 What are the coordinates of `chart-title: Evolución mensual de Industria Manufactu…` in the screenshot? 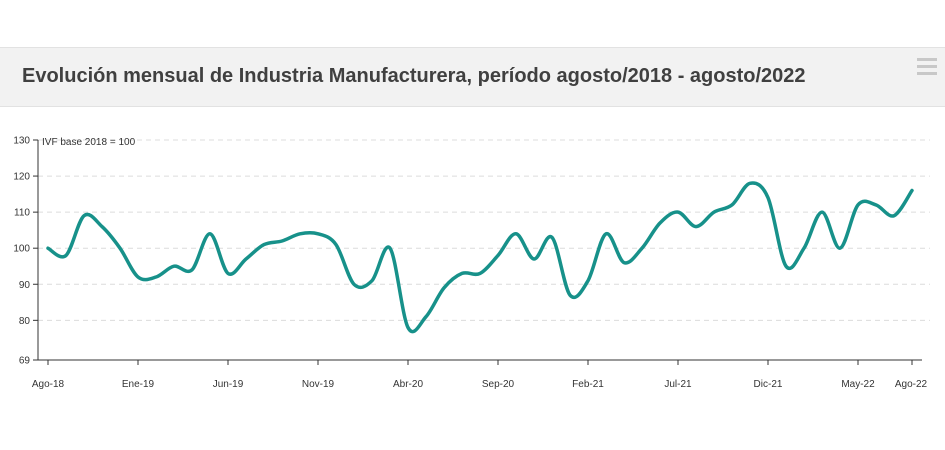 It's located at (414, 76).